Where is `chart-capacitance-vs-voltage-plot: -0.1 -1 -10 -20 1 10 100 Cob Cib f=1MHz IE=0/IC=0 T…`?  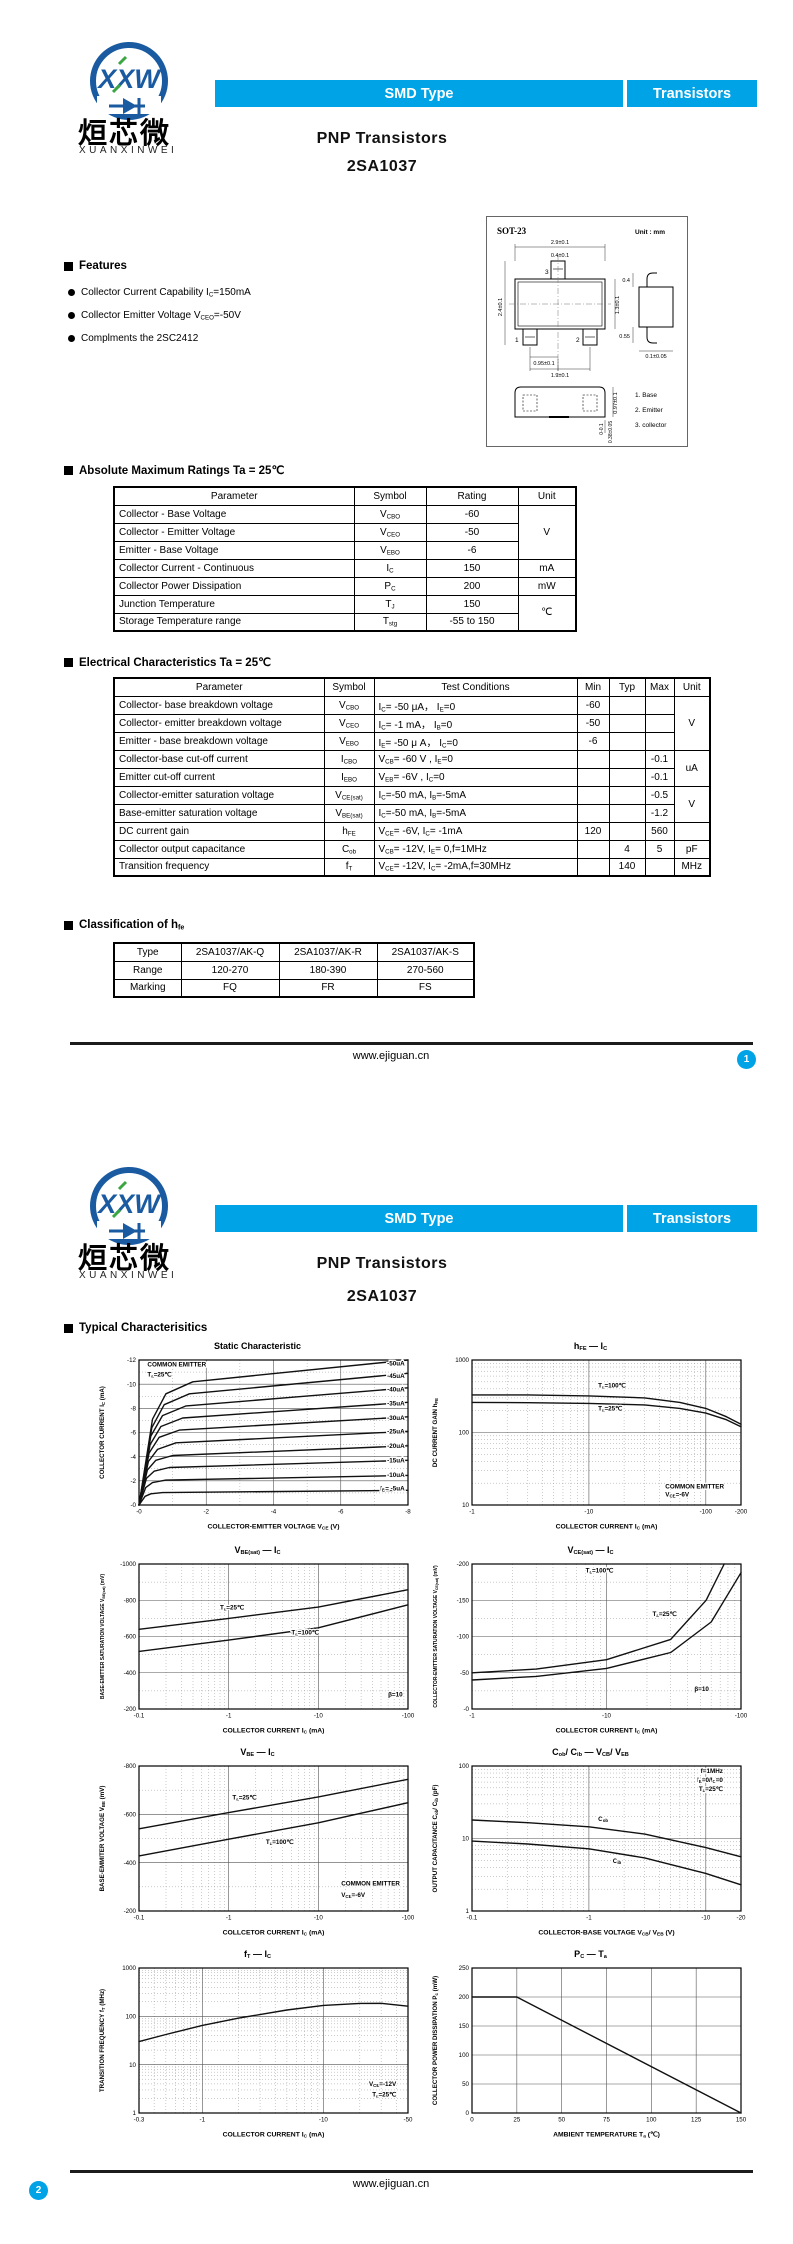
chart-capacitance-vs-voltage-plot: -0.1 -1 -10 -20 1 10 100 Cob Cib f=1MHz IE=0/IC=0 T… is located at coordinates (589, 1850).